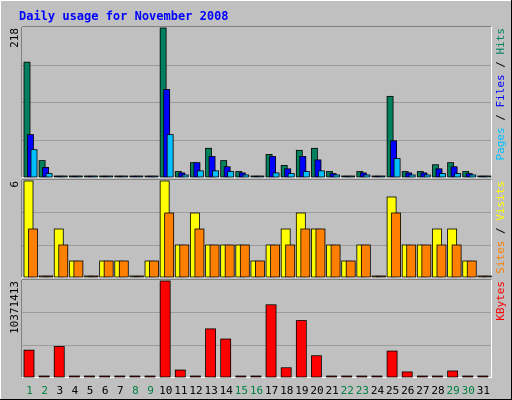 This screenshot has width=512, height=400. What do you see at coordinates (437, 390) in the screenshot?
I see `x-tick-label-day-28: 28` at bounding box center [437, 390].